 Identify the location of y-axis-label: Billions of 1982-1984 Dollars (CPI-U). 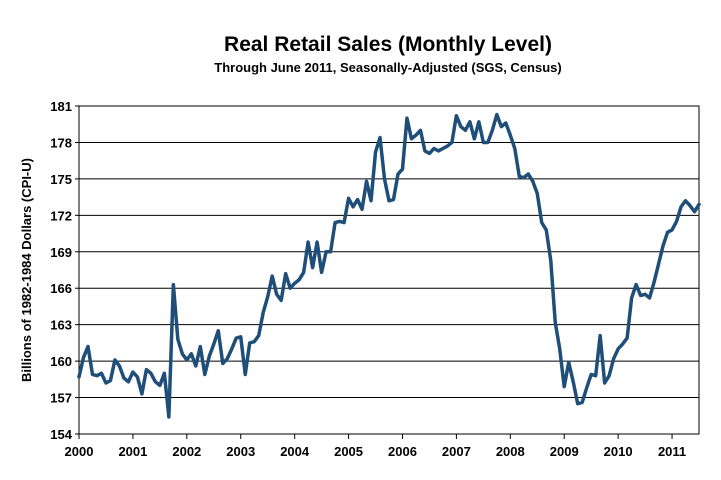
(26, 270).